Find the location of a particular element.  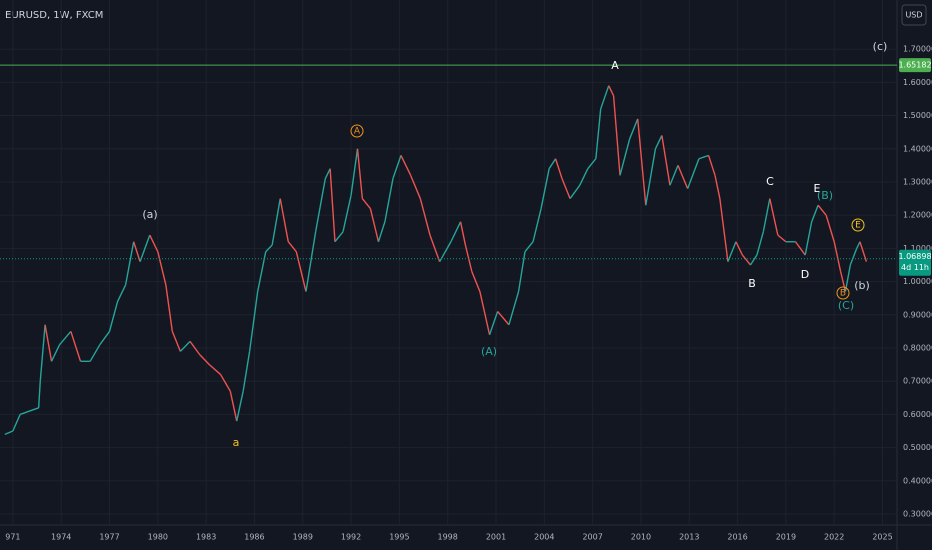

annotation: (A) is located at coordinates (489, 351).